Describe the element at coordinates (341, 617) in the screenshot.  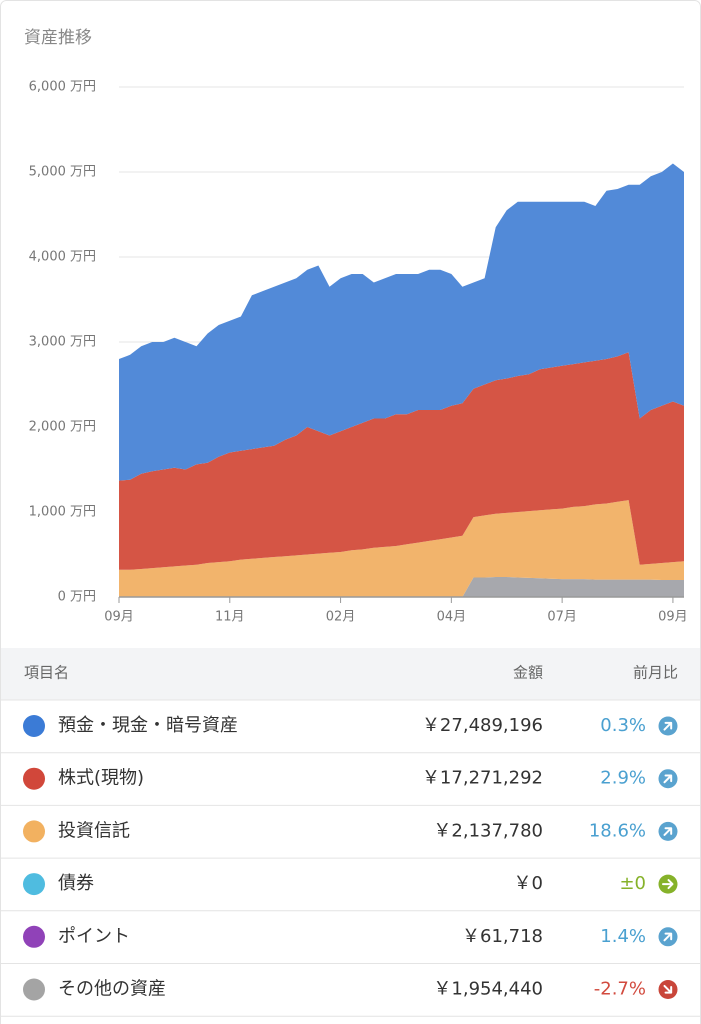
I see `x-tick-label: 02月` at that location.